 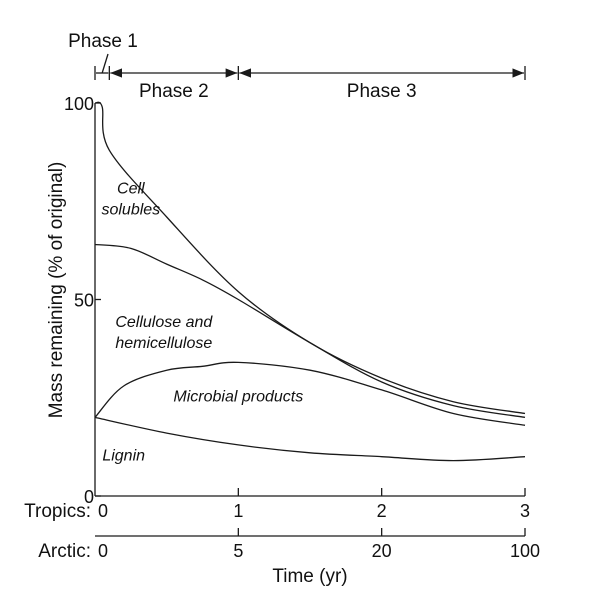 What do you see at coordinates (123, 456) in the screenshot?
I see `region-label: Lignin` at bounding box center [123, 456].